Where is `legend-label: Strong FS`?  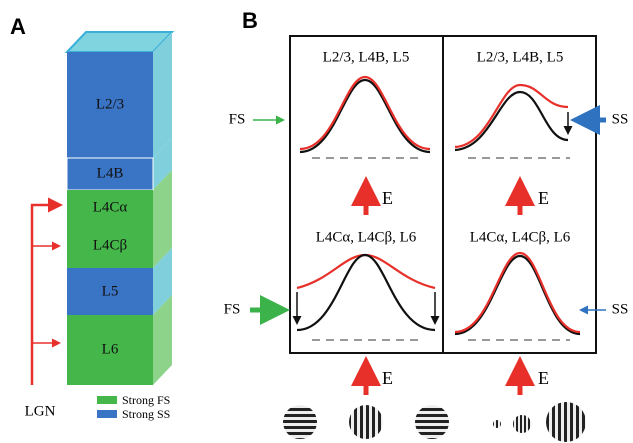
legend-label: Strong FS is located at coordinates (146, 400).